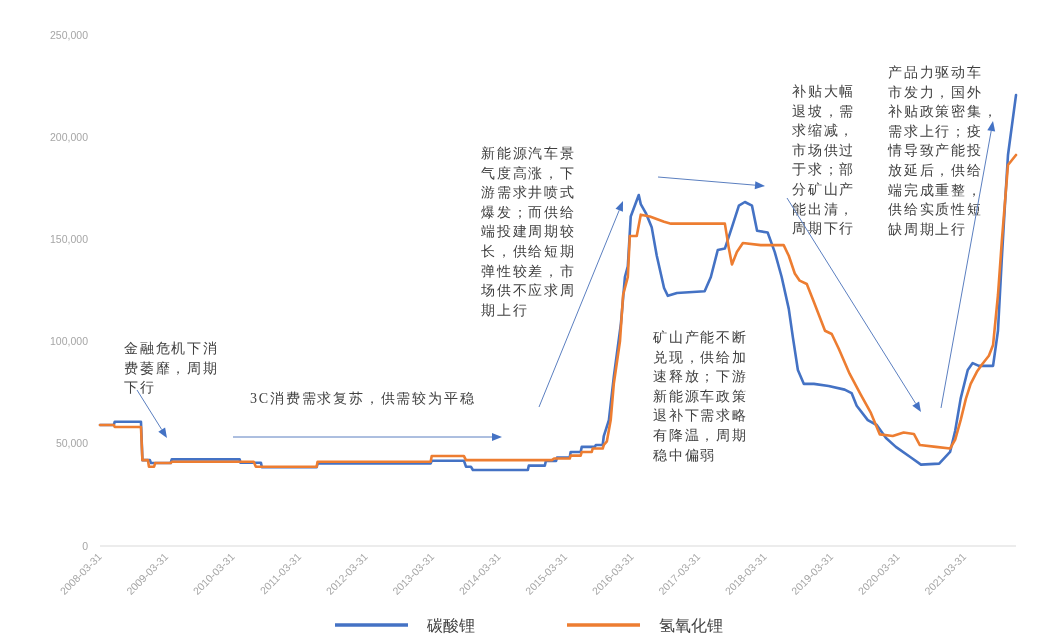  I want to click on y-tick-label: 100,000, so click(69, 341).